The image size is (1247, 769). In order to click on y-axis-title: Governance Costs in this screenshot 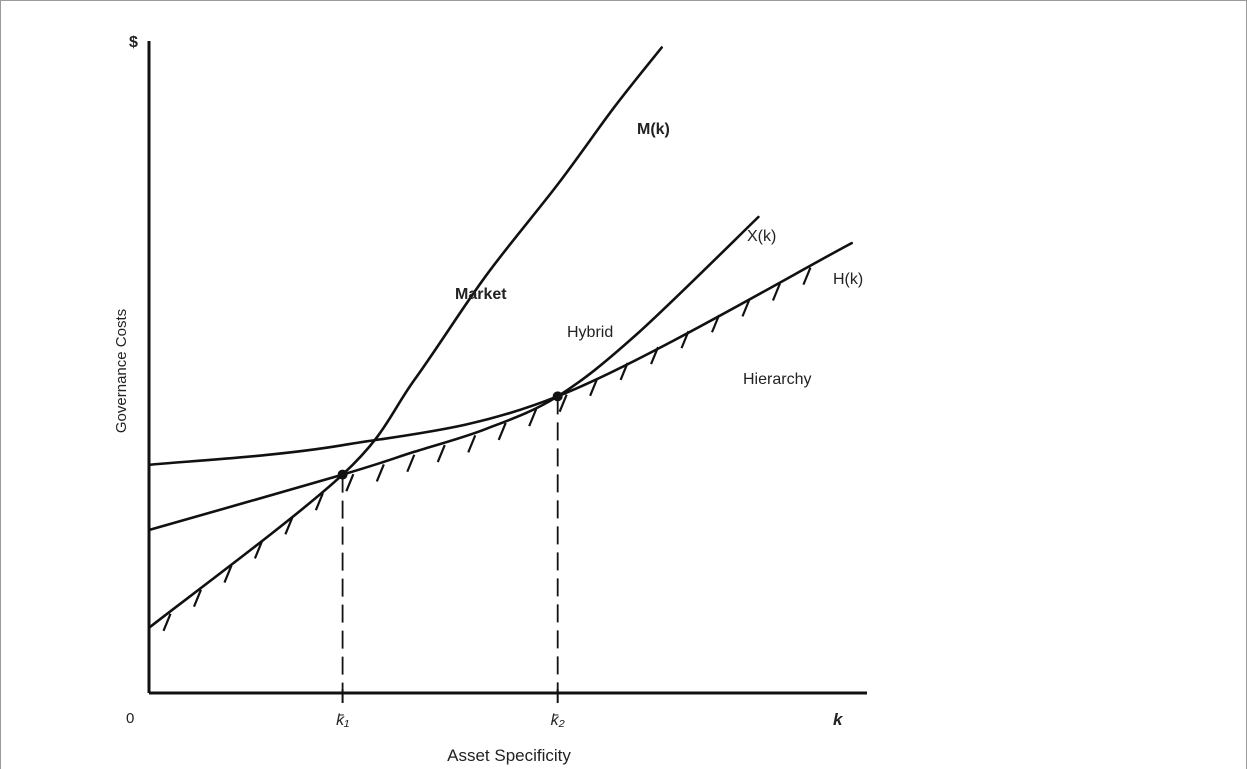, I will do `click(121, 371)`.